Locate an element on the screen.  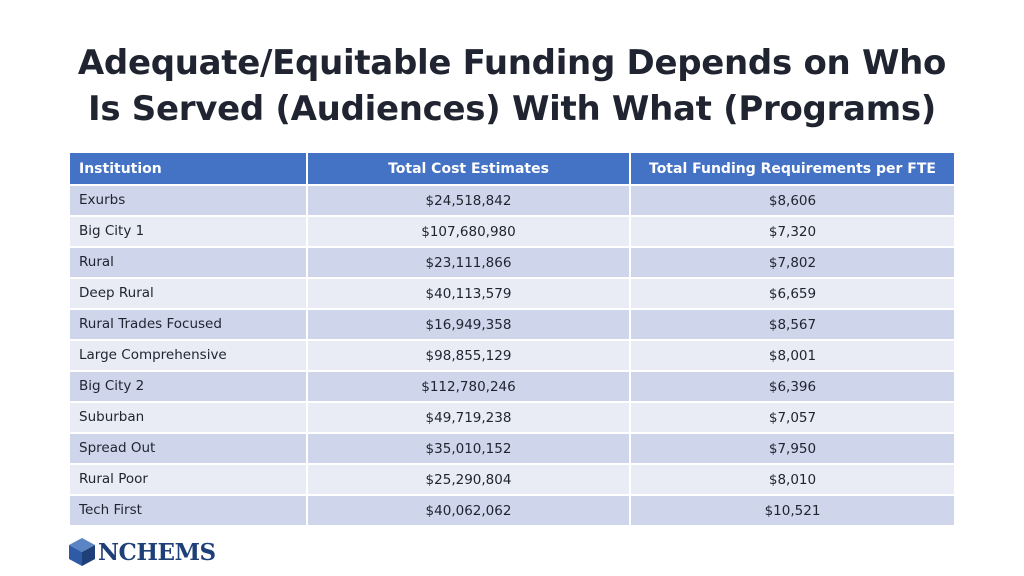
institution-cell: Tech First is located at coordinates (189, 511).